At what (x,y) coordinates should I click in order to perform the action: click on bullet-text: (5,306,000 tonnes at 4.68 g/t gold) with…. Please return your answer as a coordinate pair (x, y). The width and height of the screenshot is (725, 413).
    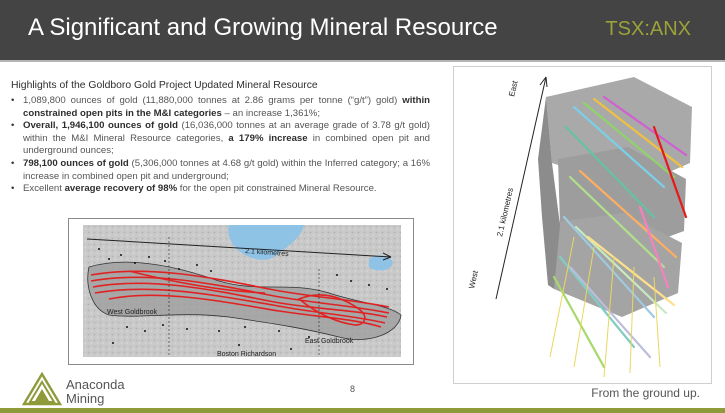
    Looking at the image, I should click on (226, 169).